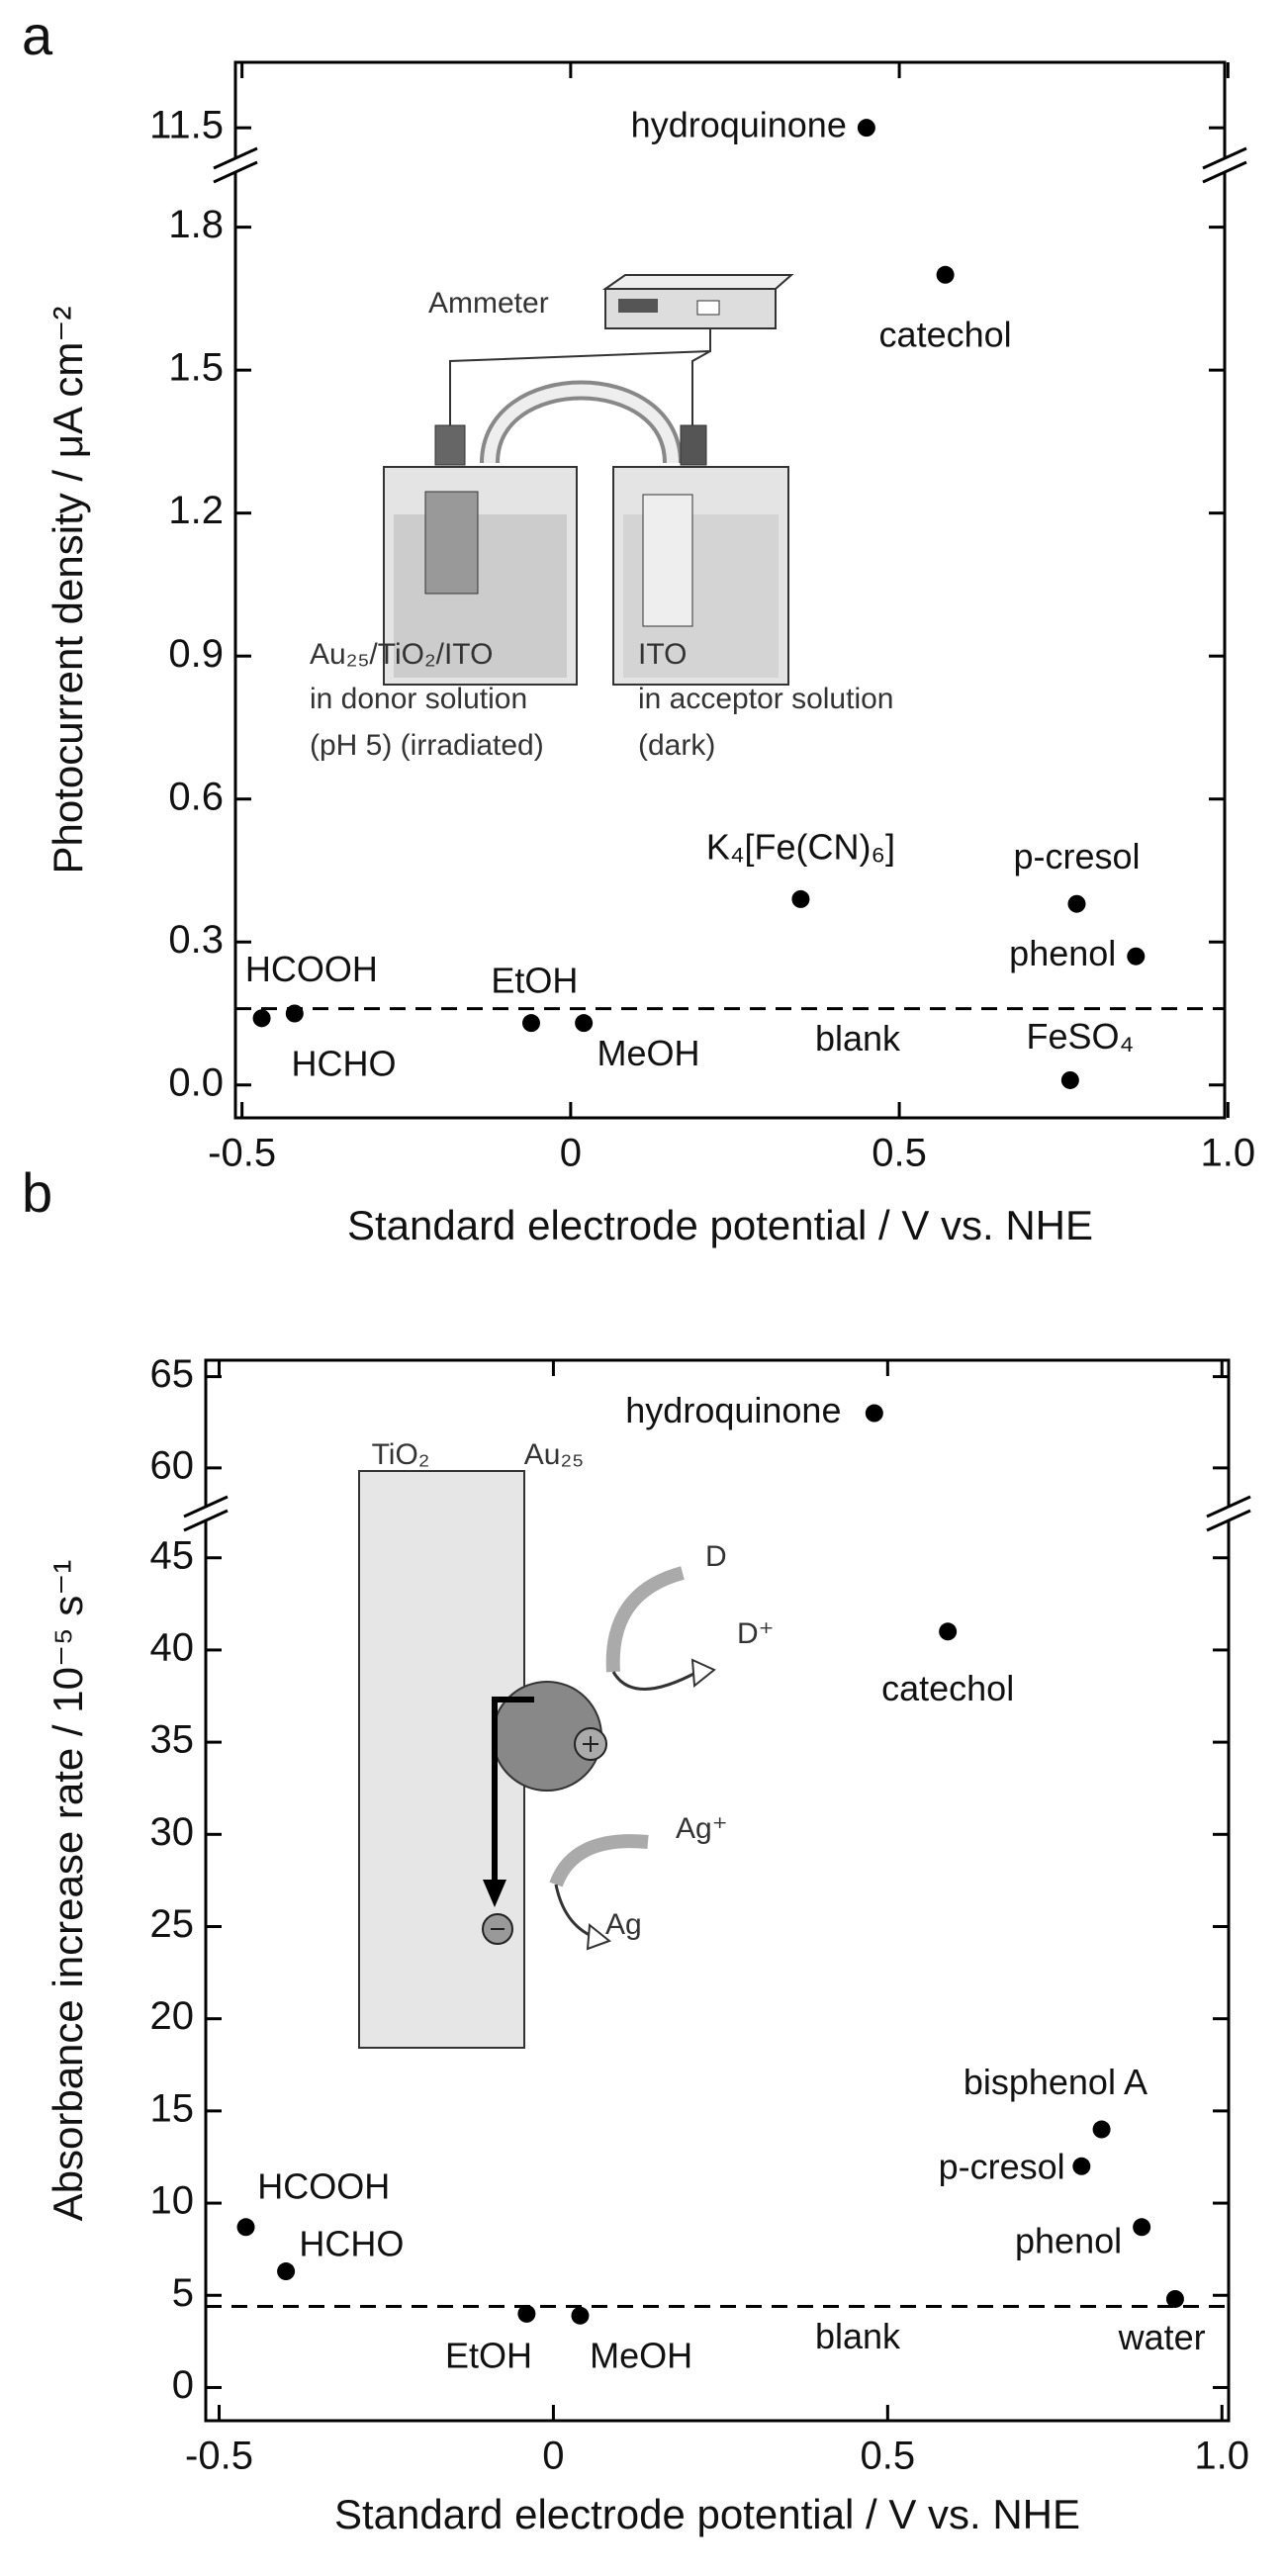 The height and width of the screenshot is (2576, 1285). I want to click on panel-letter: a, so click(37, 35).